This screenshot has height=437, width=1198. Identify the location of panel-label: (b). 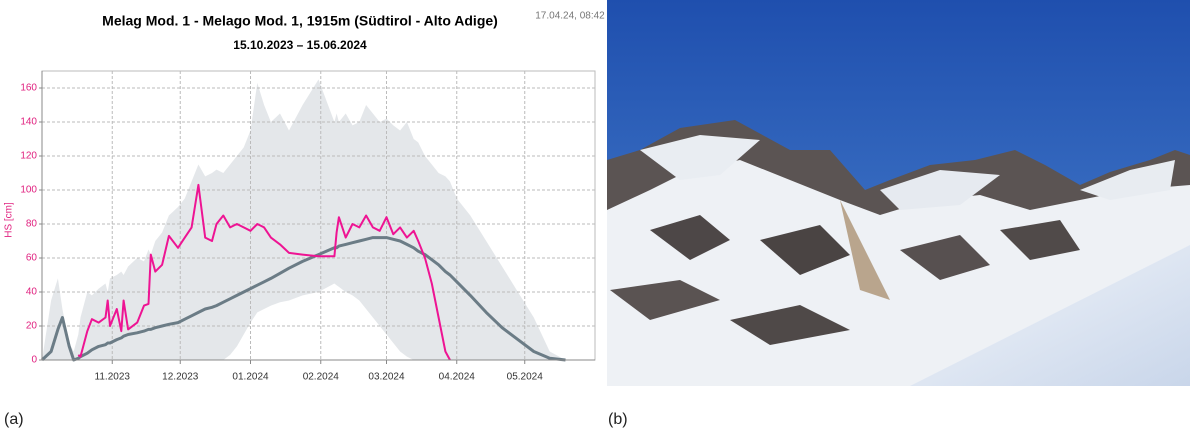
(618, 419).